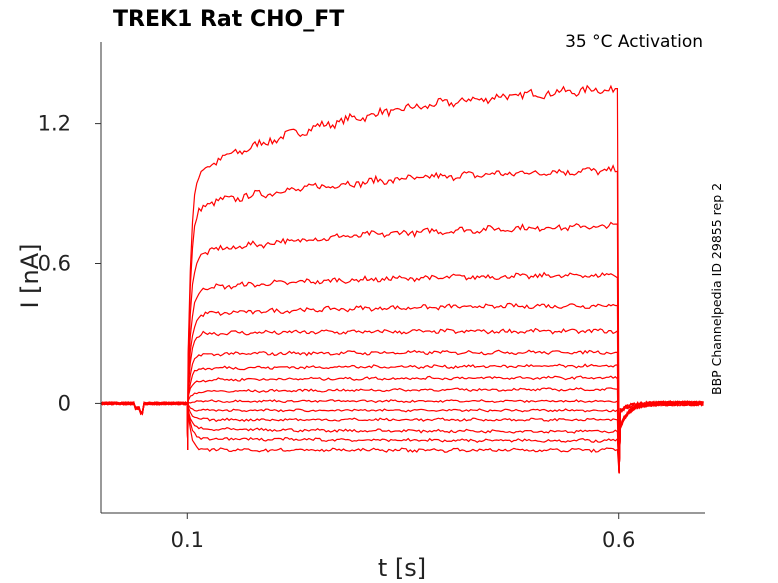  Describe the element at coordinates (634, 42) in the screenshot. I see `temperature-annotation: 35 °C Activation` at that location.